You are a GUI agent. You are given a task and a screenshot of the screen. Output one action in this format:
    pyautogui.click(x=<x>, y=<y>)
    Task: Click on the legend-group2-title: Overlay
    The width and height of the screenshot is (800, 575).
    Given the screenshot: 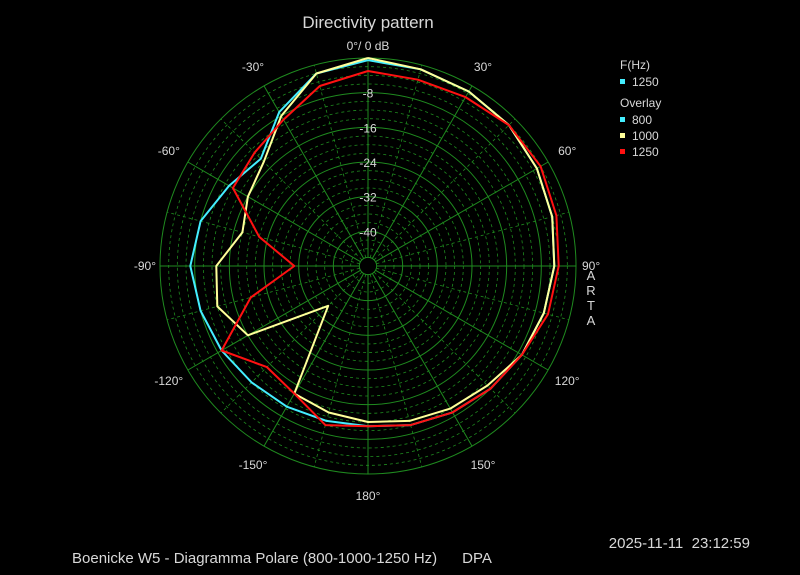 What is the action you would take?
    pyautogui.click(x=640, y=103)
    